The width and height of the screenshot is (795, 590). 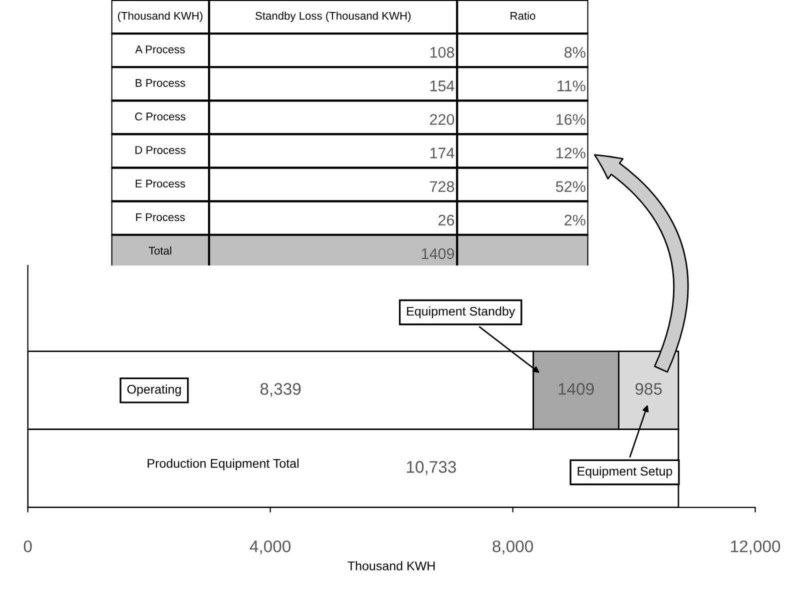 I want to click on category-label: E Process, so click(x=161, y=184).